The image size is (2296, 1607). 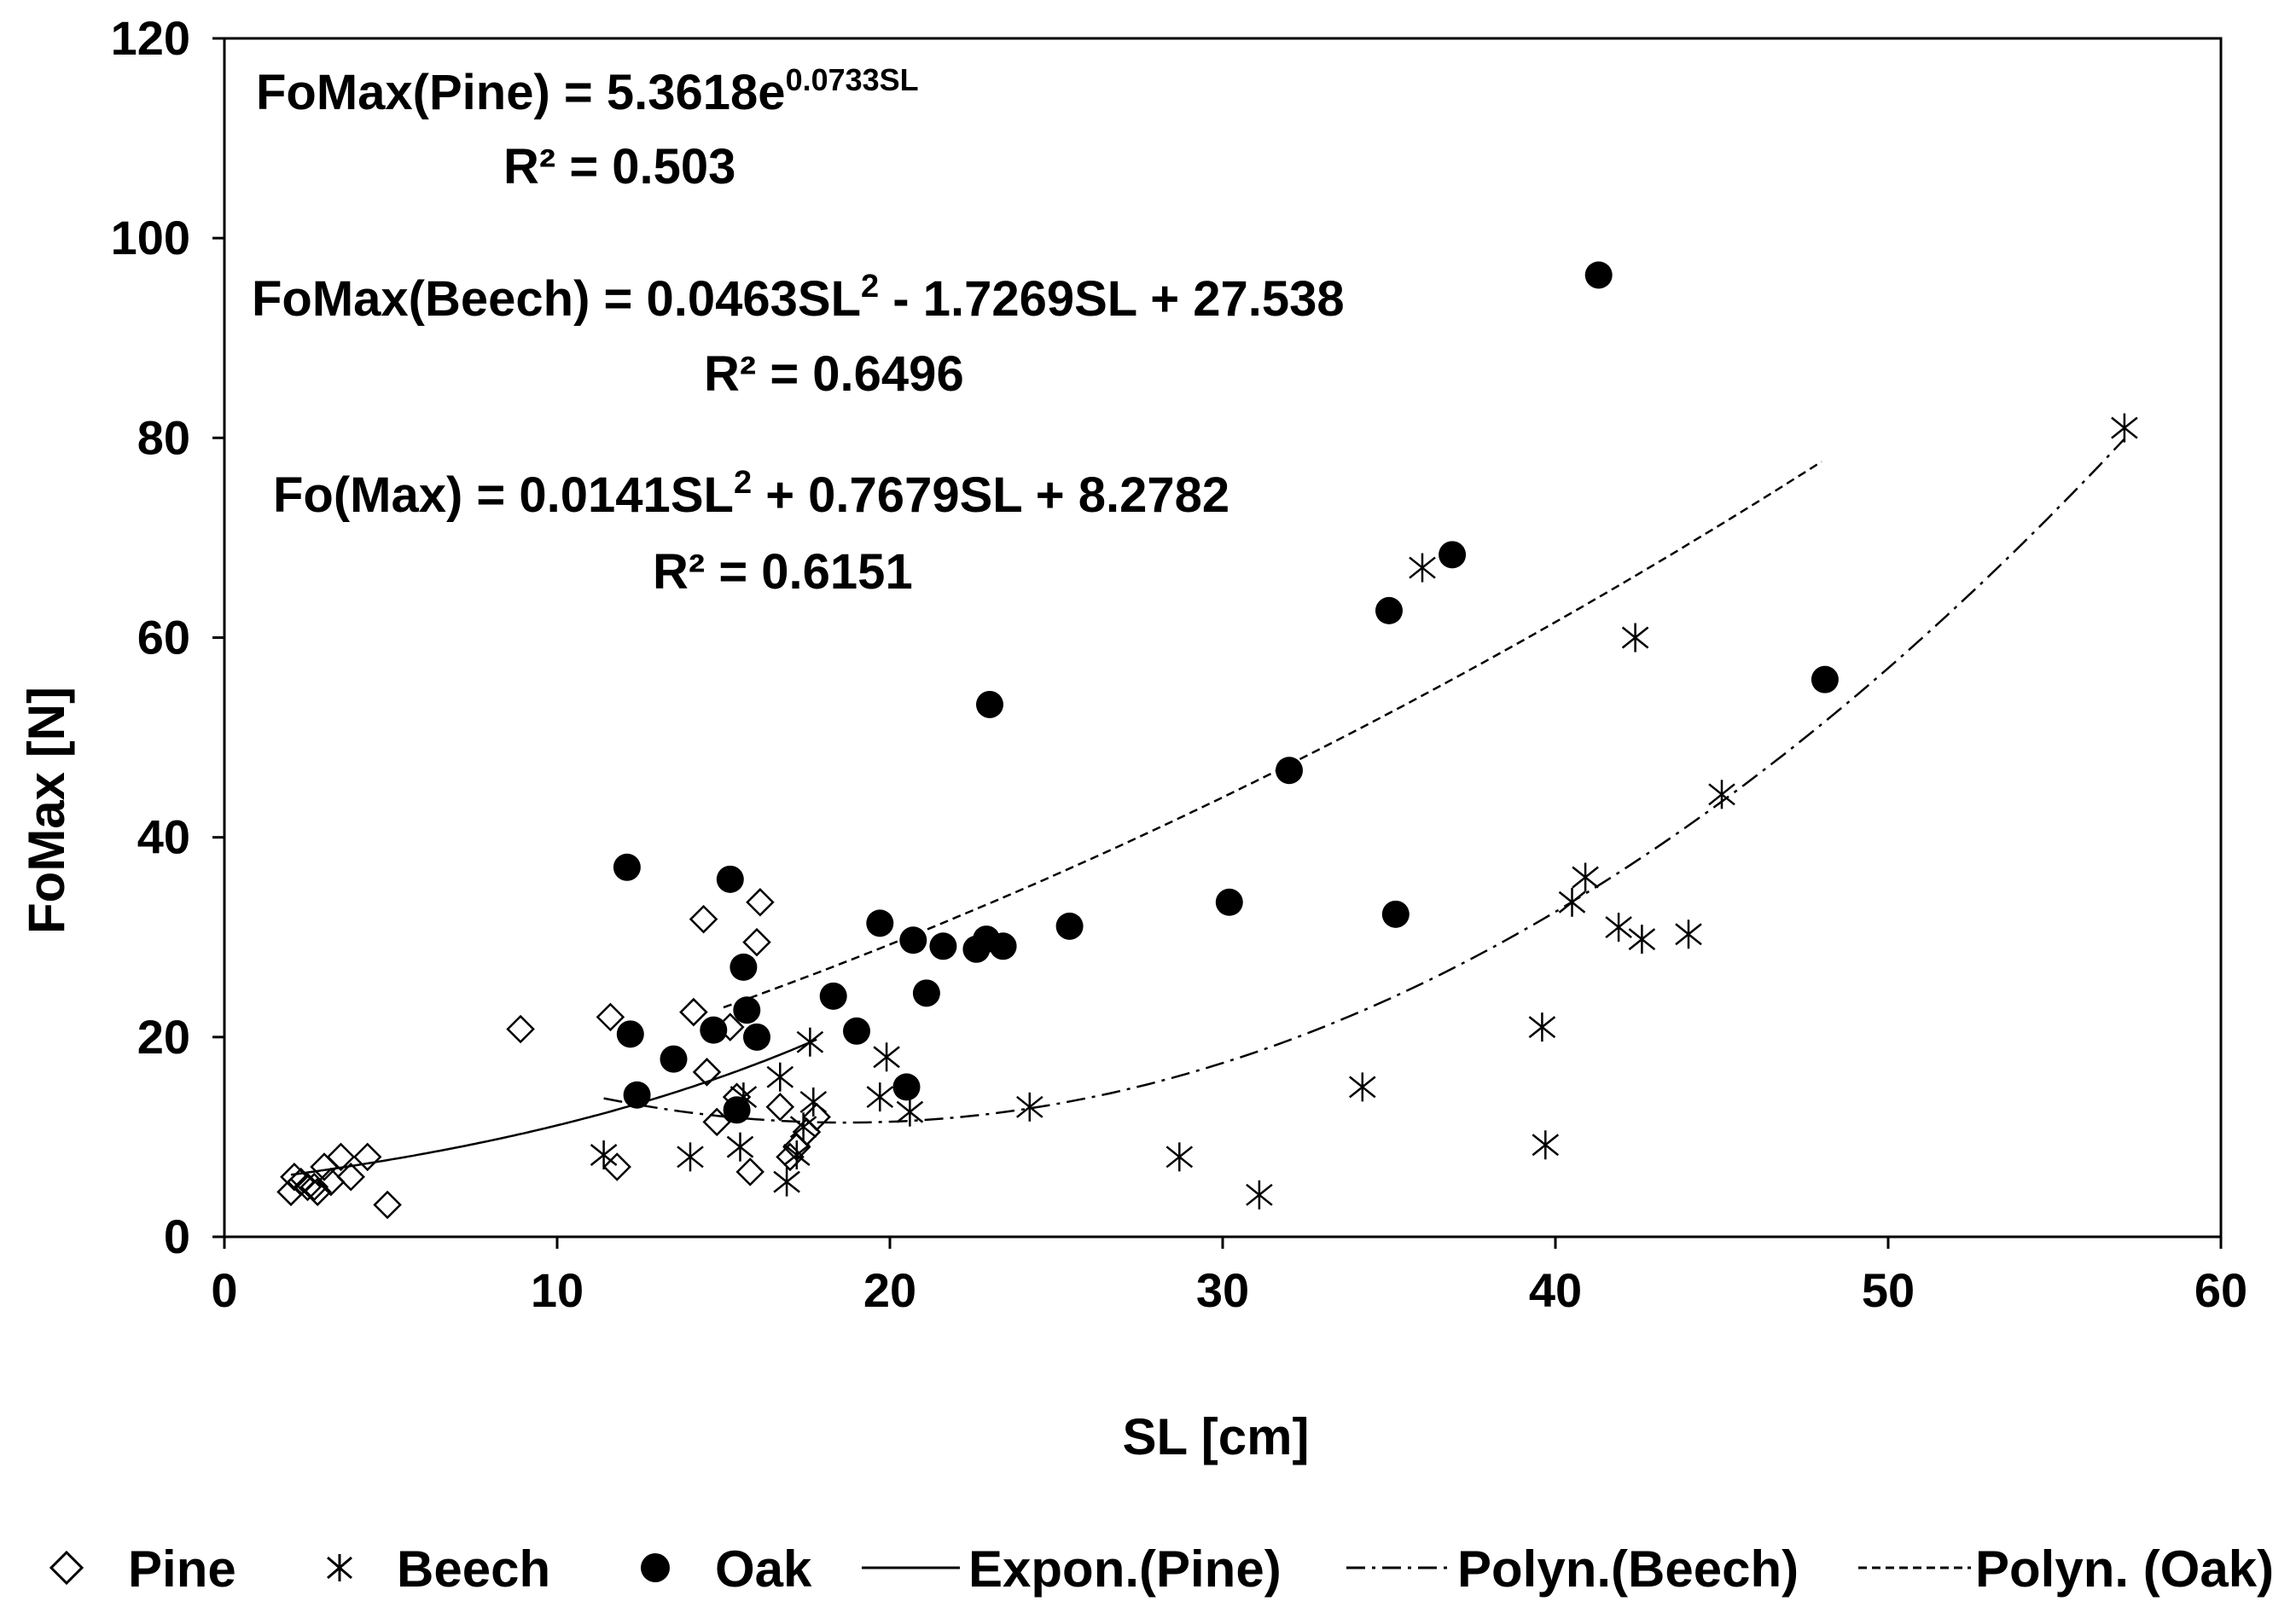 I want to click on x-axis-title: SL [cm], so click(x=1216, y=1436).